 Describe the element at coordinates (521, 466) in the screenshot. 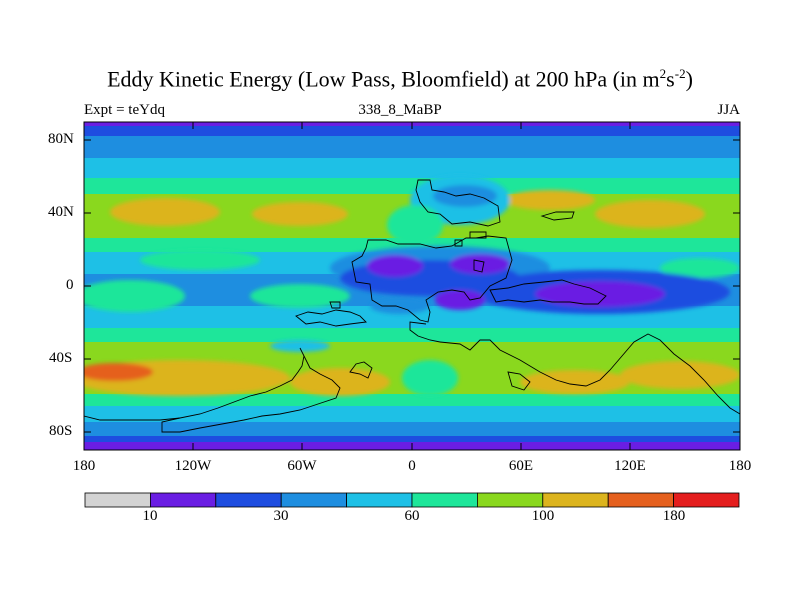

I see `lon-tick-label: 60E` at that location.